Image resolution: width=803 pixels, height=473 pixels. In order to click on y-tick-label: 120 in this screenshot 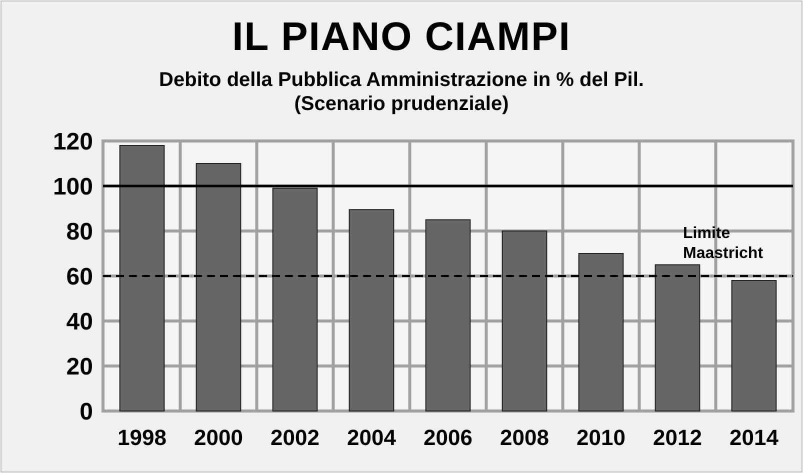, I will do `click(72, 142)`.